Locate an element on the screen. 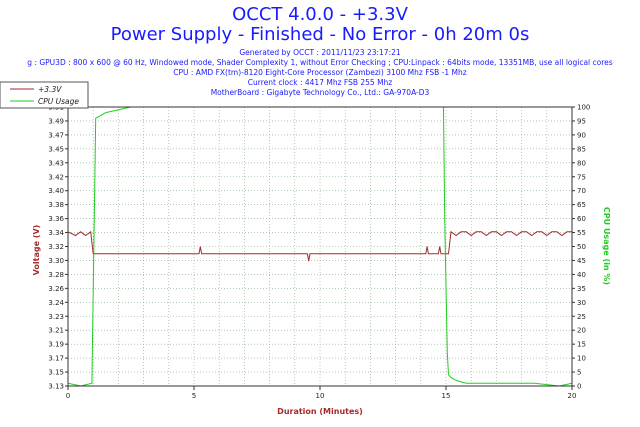 The image size is (640, 427). legend-box is located at coordinates (44, 95).